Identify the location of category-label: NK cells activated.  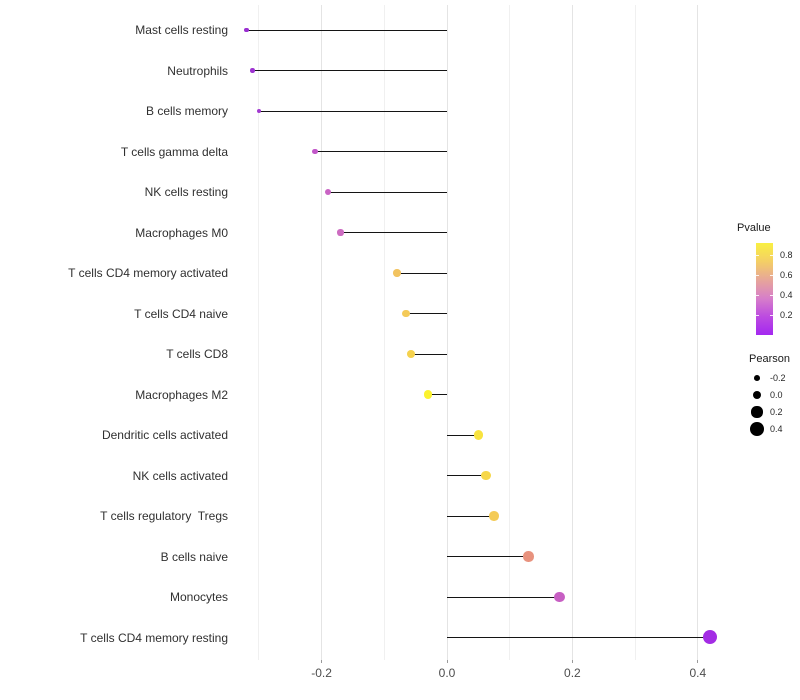
(180, 475).